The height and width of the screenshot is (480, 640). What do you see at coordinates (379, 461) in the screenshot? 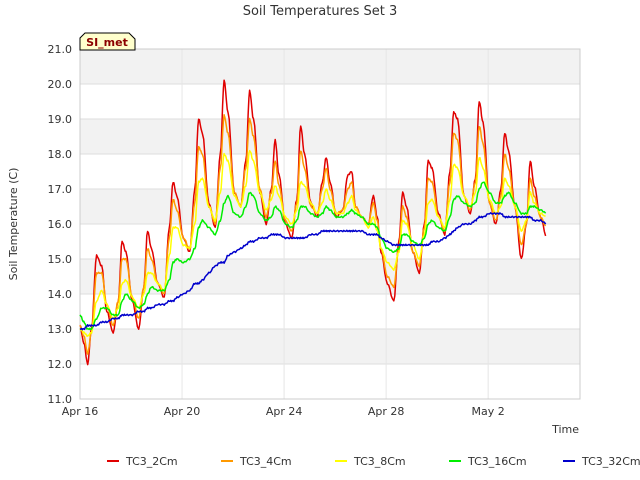
I see `legend-label: TC3_8Cm` at bounding box center [379, 461].